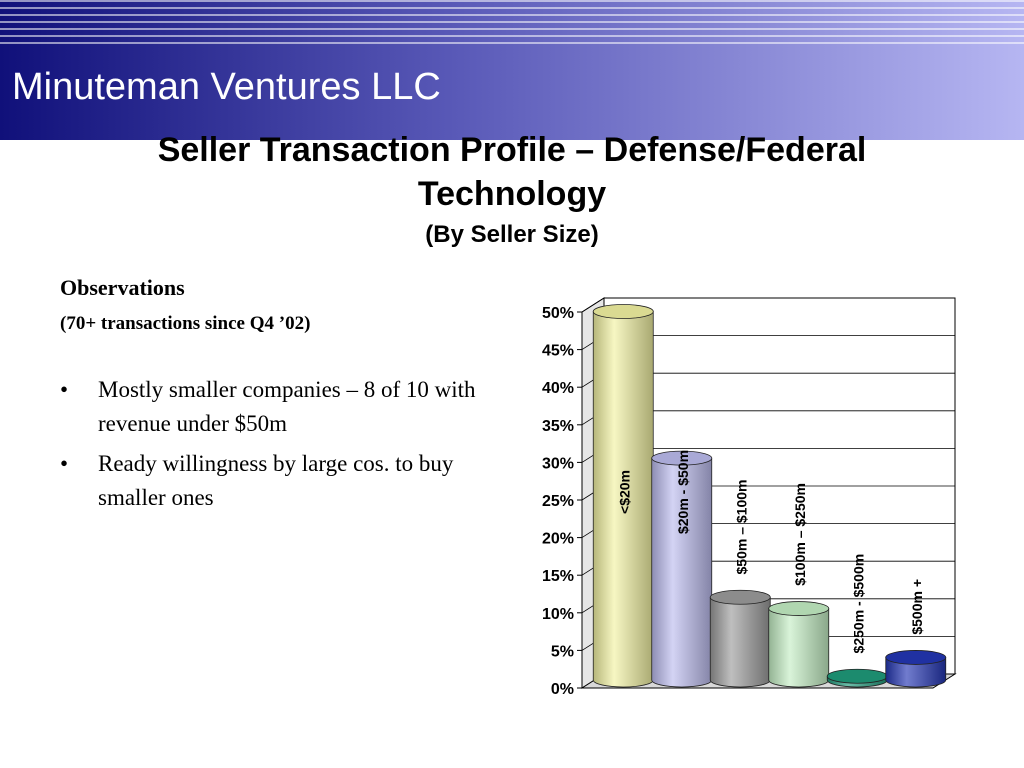 The image size is (1024, 768). What do you see at coordinates (558, 614) in the screenshot?
I see `y-tick-label: 10%` at bounding box center [558, 614].